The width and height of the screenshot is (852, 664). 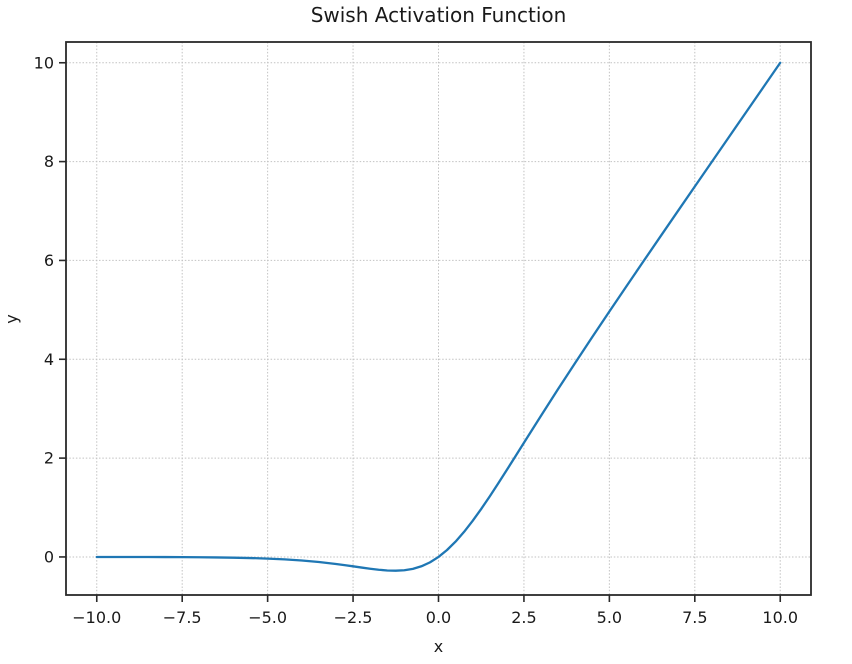 What do you see at coordinates (49, 359) in the screenshot?
I see `y-tick-label: 4` at bounding box center [49, 359].